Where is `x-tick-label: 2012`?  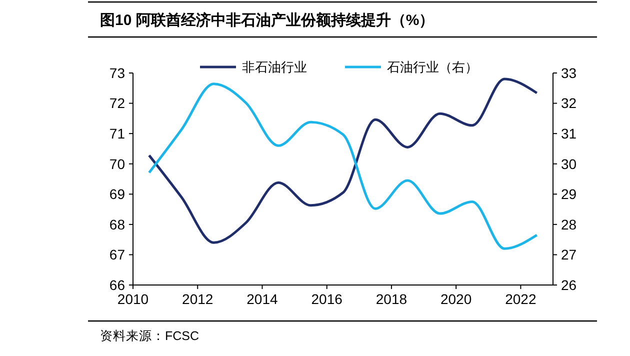
x-tick-label: 2012 is located at coordinates (198, 299).